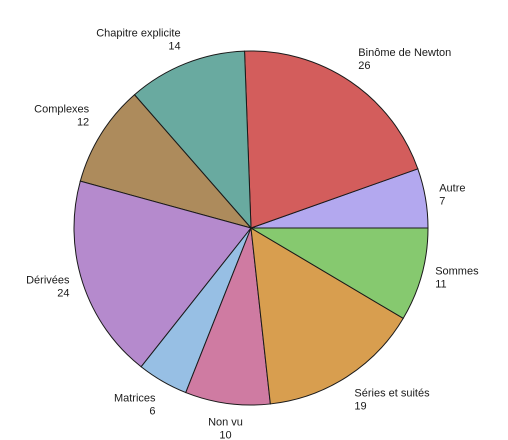 Image resolution: width=508 pixels, height=440 pixels. What do you see at coordinates (225, 422) in the screenshot?
I see `slice-label-non-vu: Non vu` at bounding box center [225, 422].